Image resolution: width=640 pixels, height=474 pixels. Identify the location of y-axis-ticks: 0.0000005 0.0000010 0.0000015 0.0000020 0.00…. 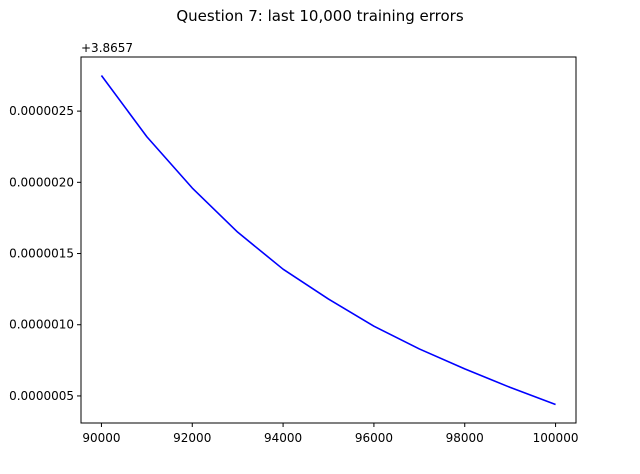
(45, 253).